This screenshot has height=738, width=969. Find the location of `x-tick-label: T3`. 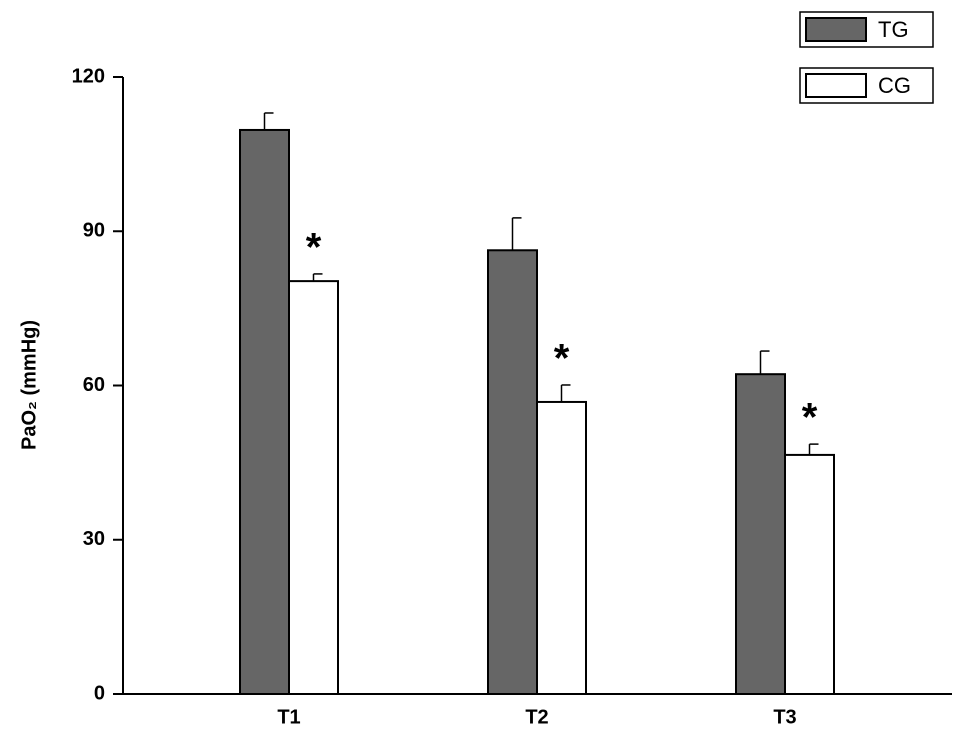

x-tick-label: T3 is located at coordinates (784, 717).